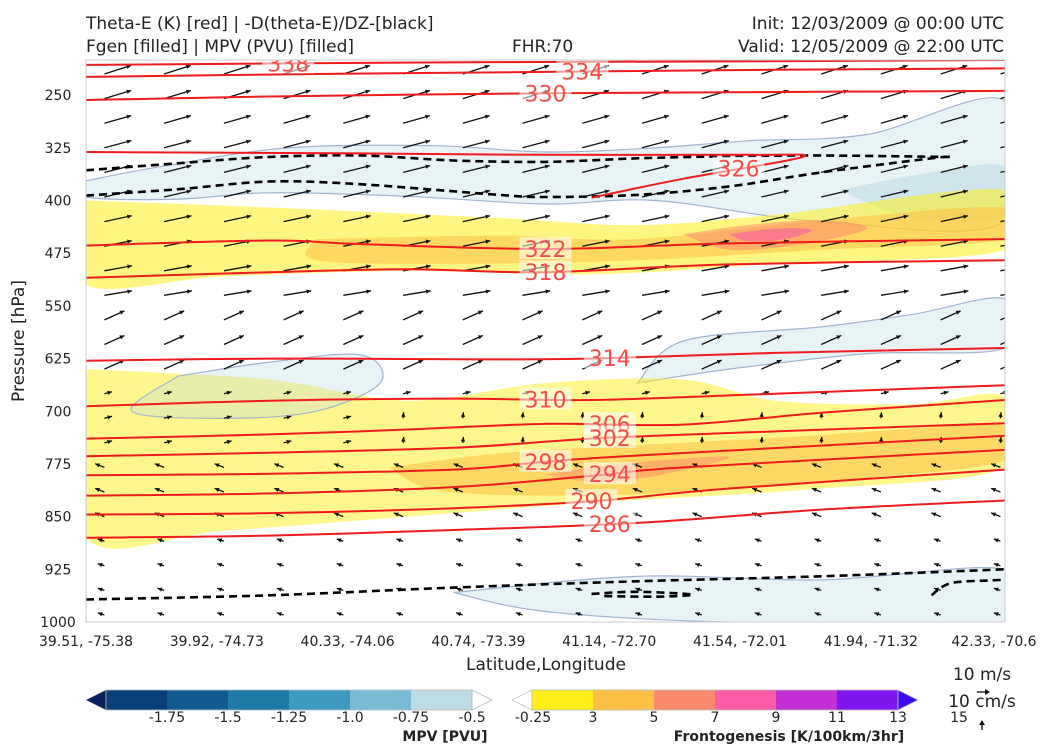 The image size is (1050, 750). I want to click on y-axis-label: Pressure [hPa], so click(19, 341).